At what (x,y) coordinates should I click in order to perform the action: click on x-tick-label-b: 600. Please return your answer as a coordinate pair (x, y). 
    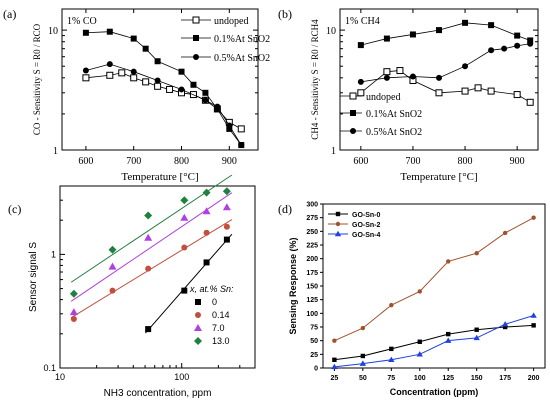
    Looking at the image, I should click on (360, 161).